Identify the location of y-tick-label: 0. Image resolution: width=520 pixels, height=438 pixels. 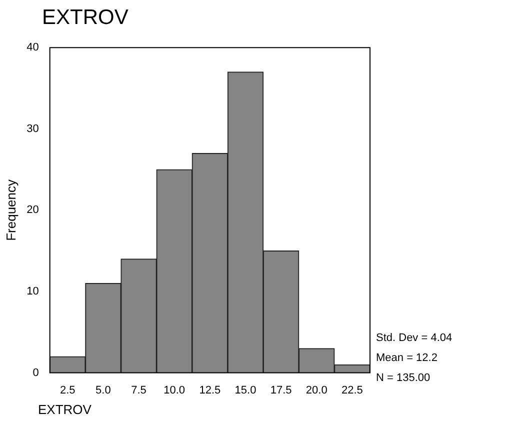
(35, 372).